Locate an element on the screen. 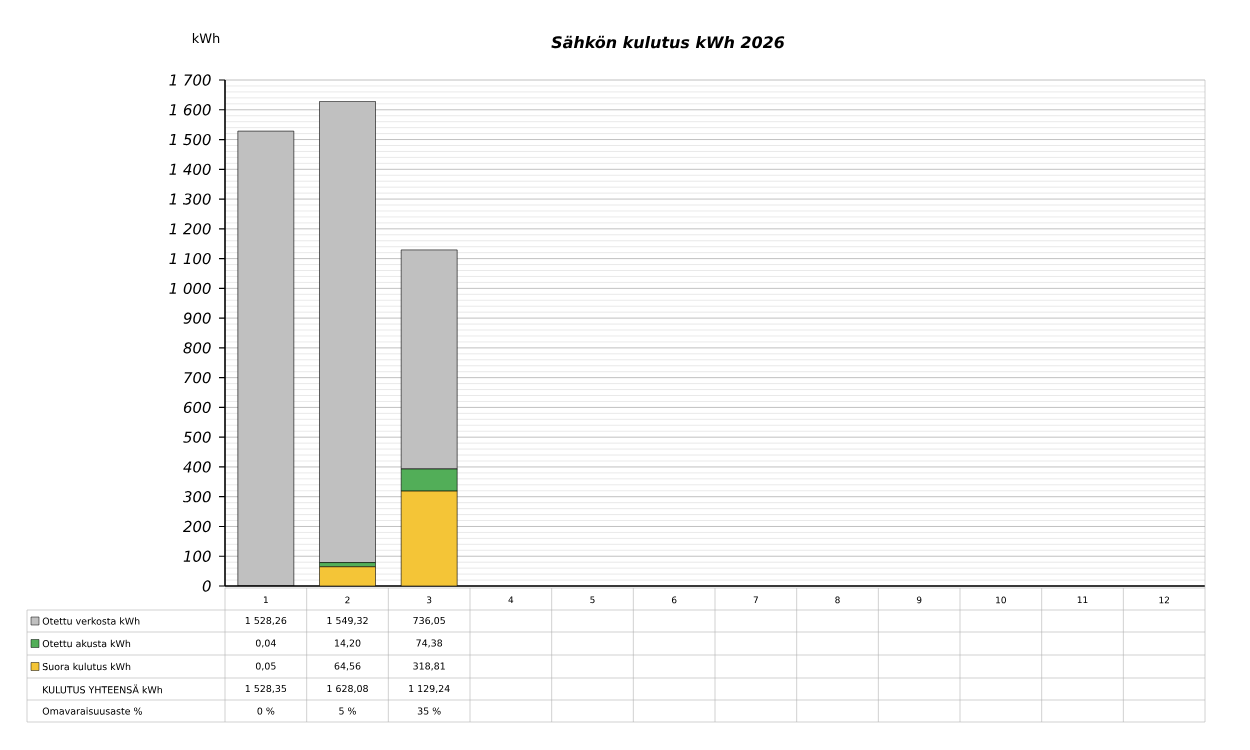 Image resolution: width=1250 pixels, height=750 pixels. data-label: 1 528,26 is located at coordinates (266, 621).